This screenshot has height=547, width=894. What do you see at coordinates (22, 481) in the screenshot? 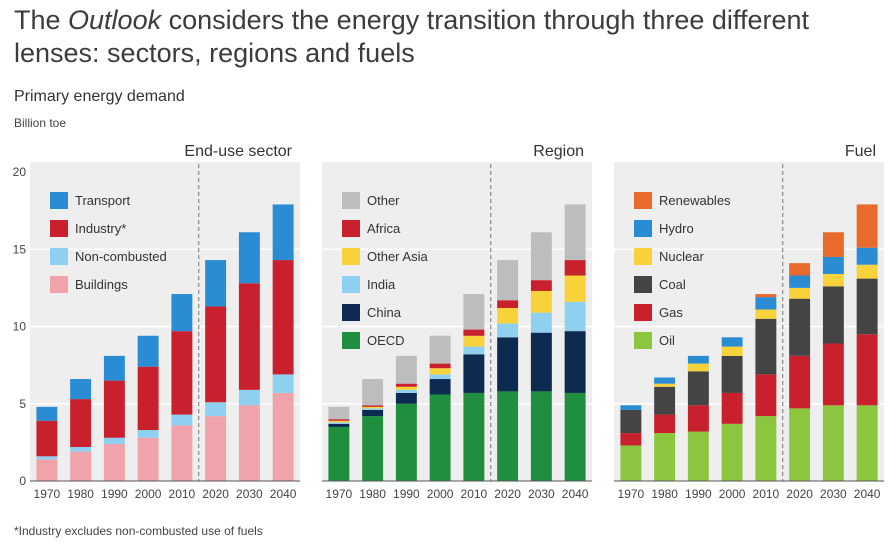
I see `y-tick-label: 0` at bounding box center [22, 481].